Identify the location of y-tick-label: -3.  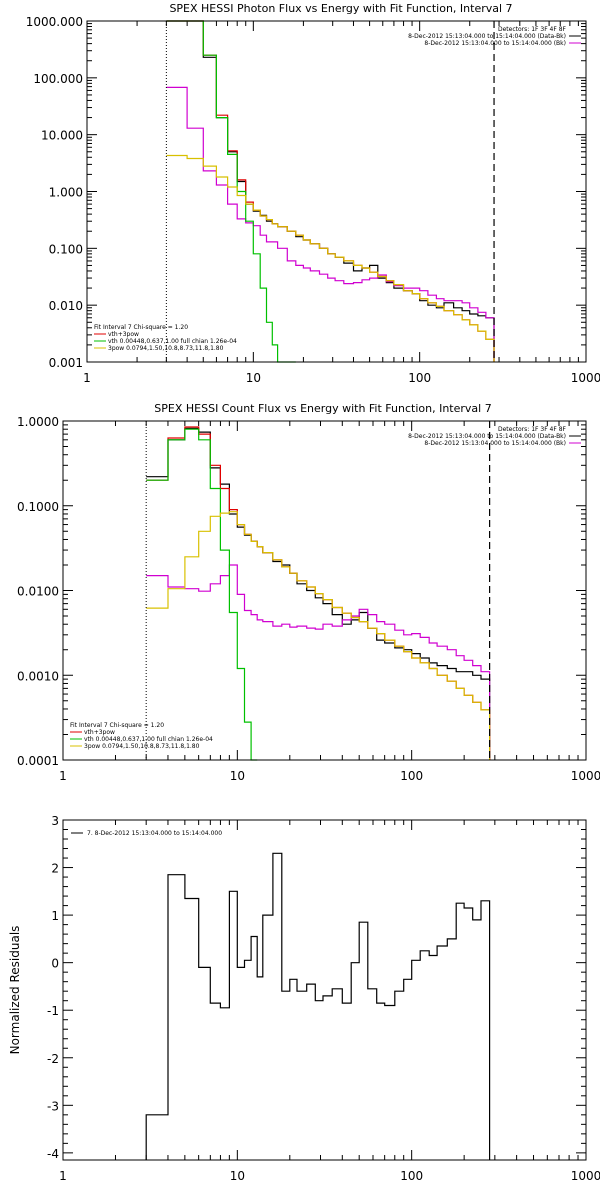
(53, 1106).